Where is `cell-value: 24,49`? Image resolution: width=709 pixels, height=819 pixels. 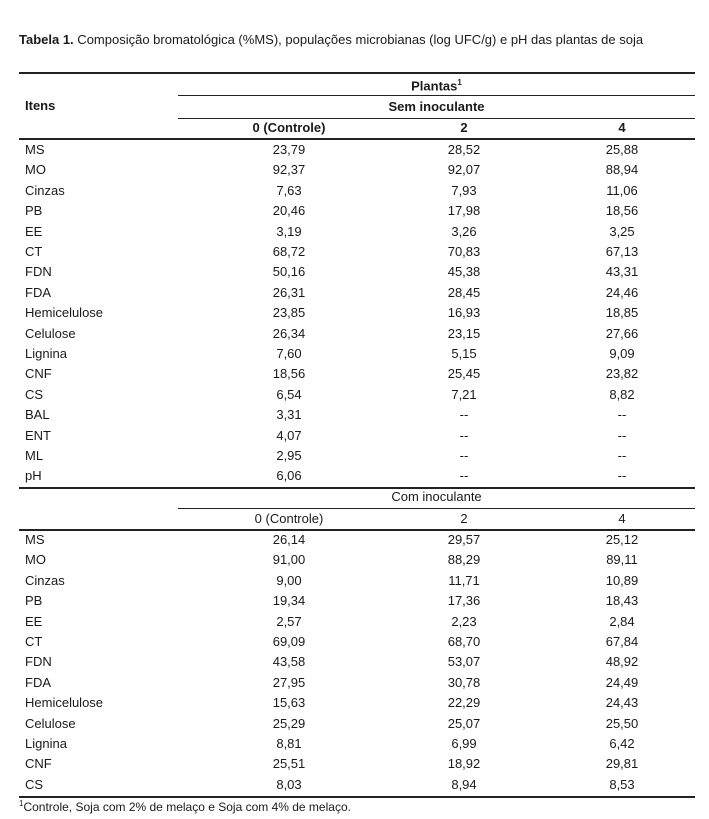
cell-value: 24,49 is located at coordinates (622, 682).